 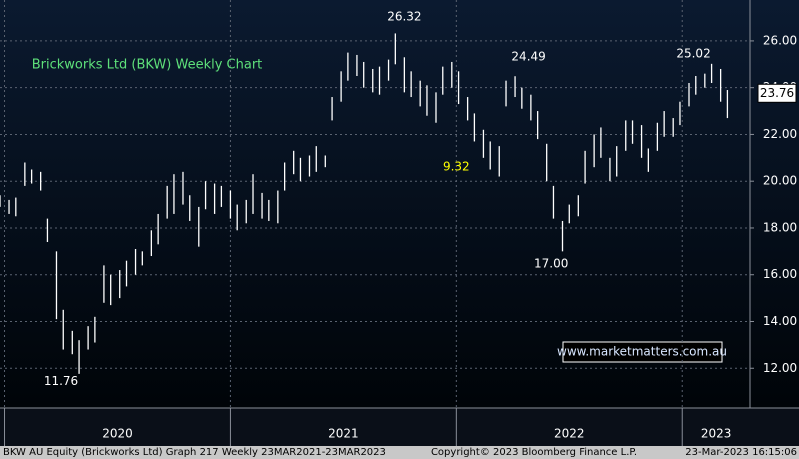 I want to click on y-tick-label: 18.00, so click(x=780, y=227).